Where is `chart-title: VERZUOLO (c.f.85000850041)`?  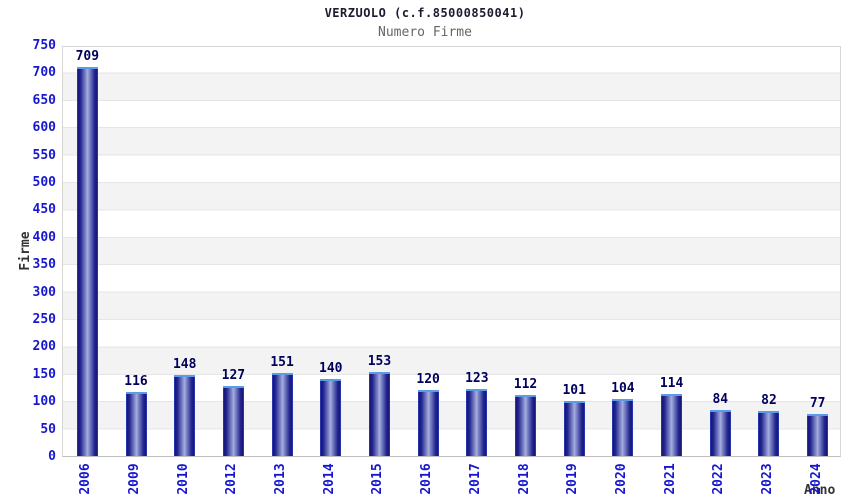
chart-title: VERZUOLO (c.f.85000850041) is located at coordinates (425, 13).